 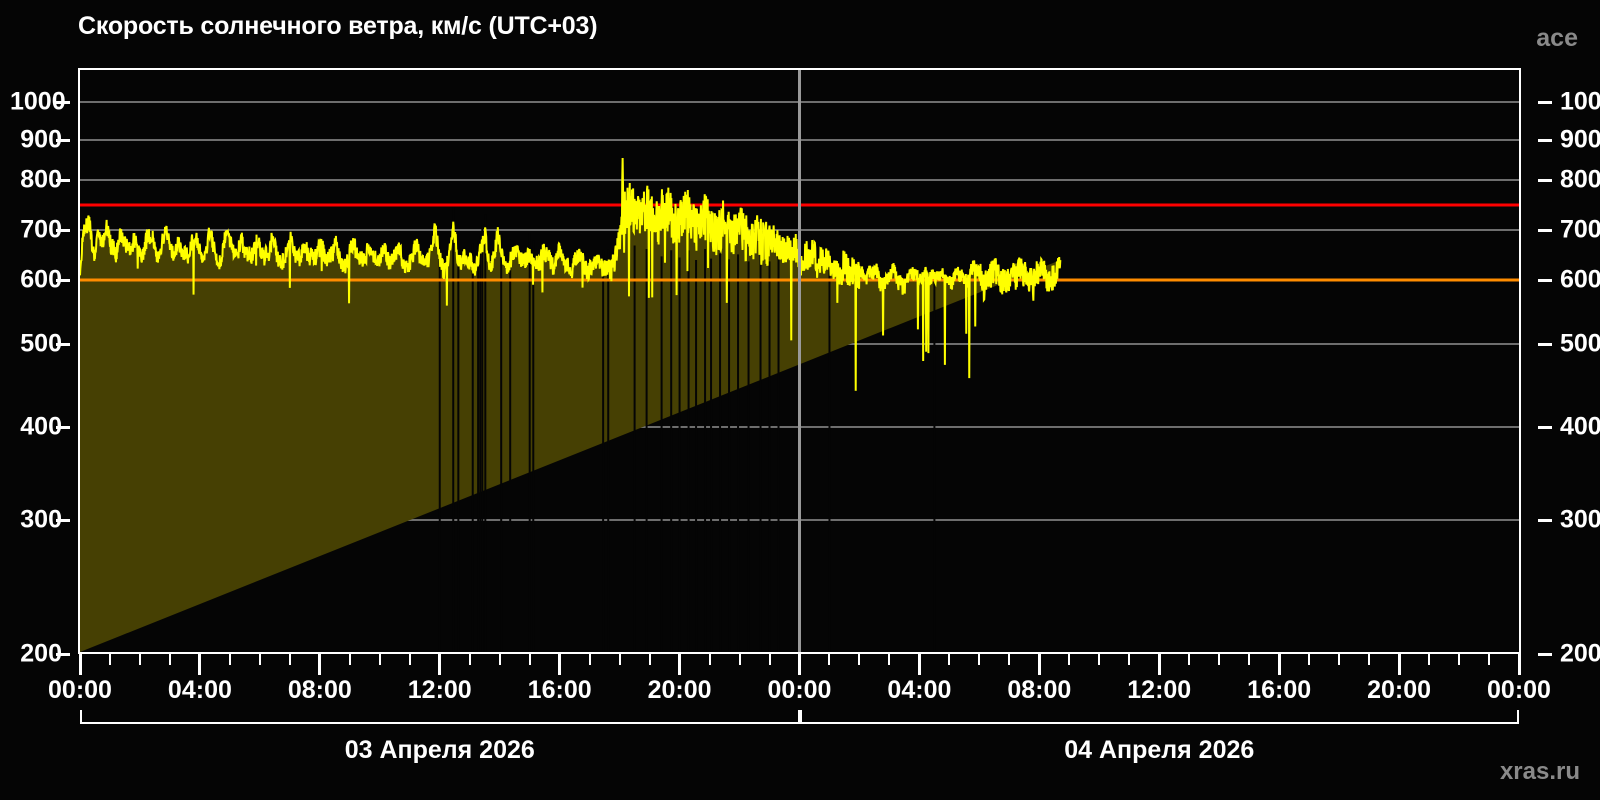 What do you see at coordinates (1159, 750) in the screenshot?
I see `day-label: 04 Апреля 2026` at bounding box center [1159, 750].